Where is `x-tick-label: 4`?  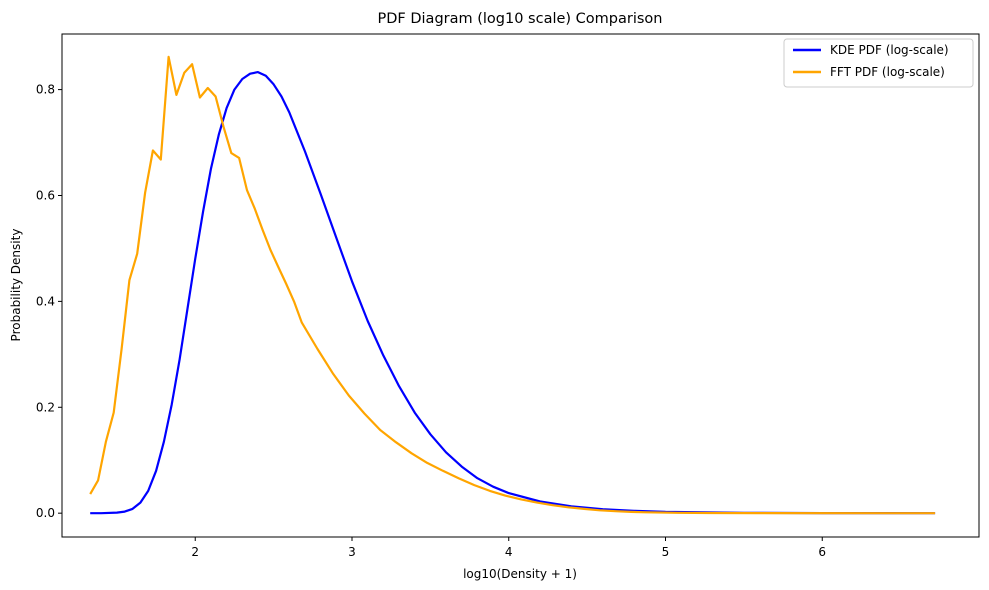 x-tick-label: 4 is located at coordinates (509, 552).